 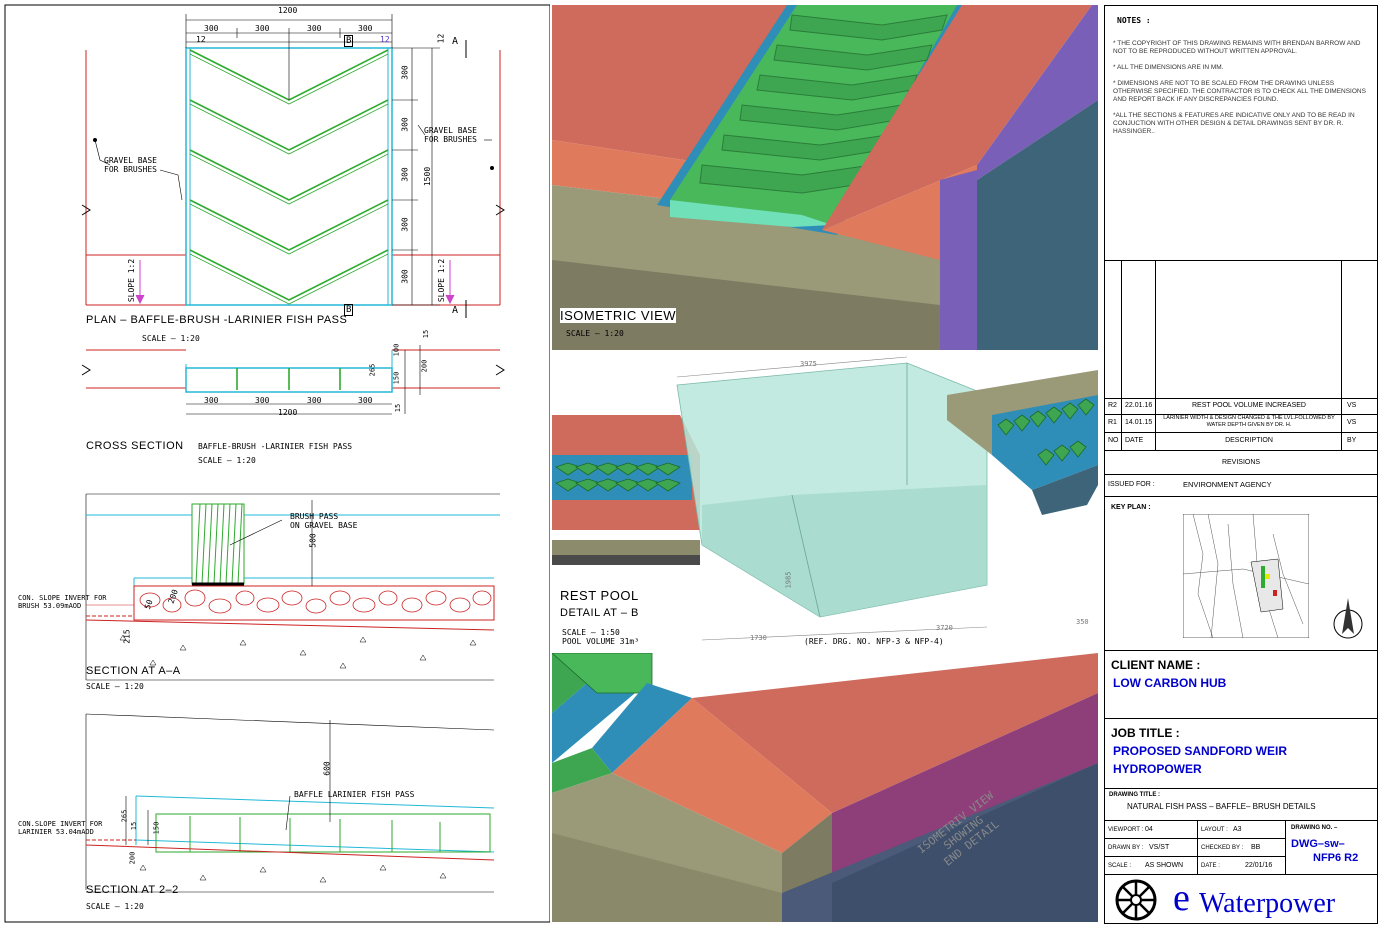 I want to click on plan-dim-top-4: 300, so click(x=365, y=28).